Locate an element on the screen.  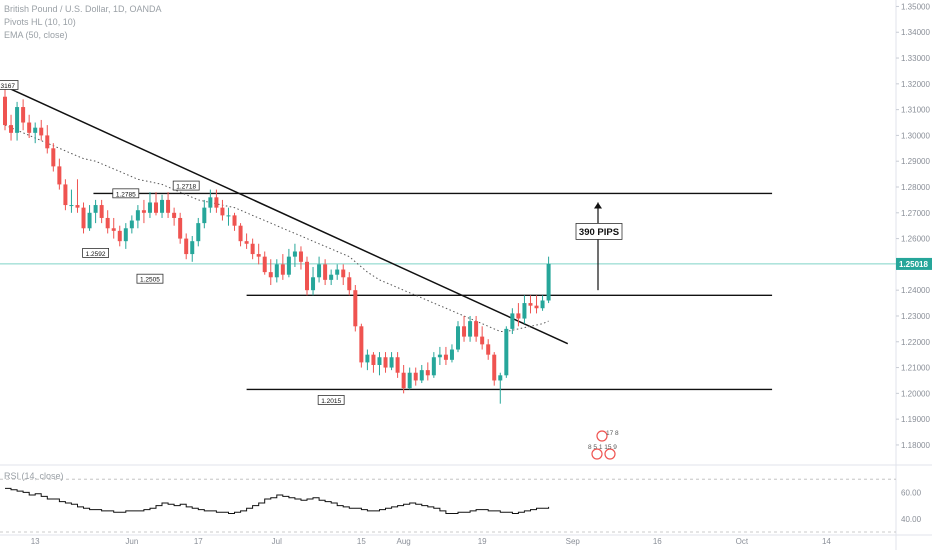
price-tick-label: 1.34000 is located at coordinates (915, 32).